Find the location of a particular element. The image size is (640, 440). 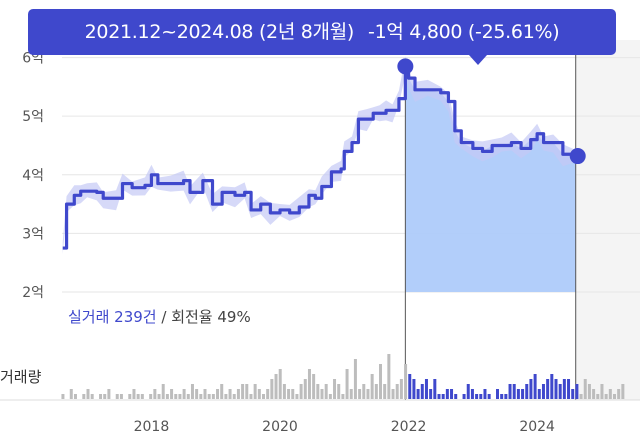

volume-label: 거래량 is located at coordinates (21, 377).